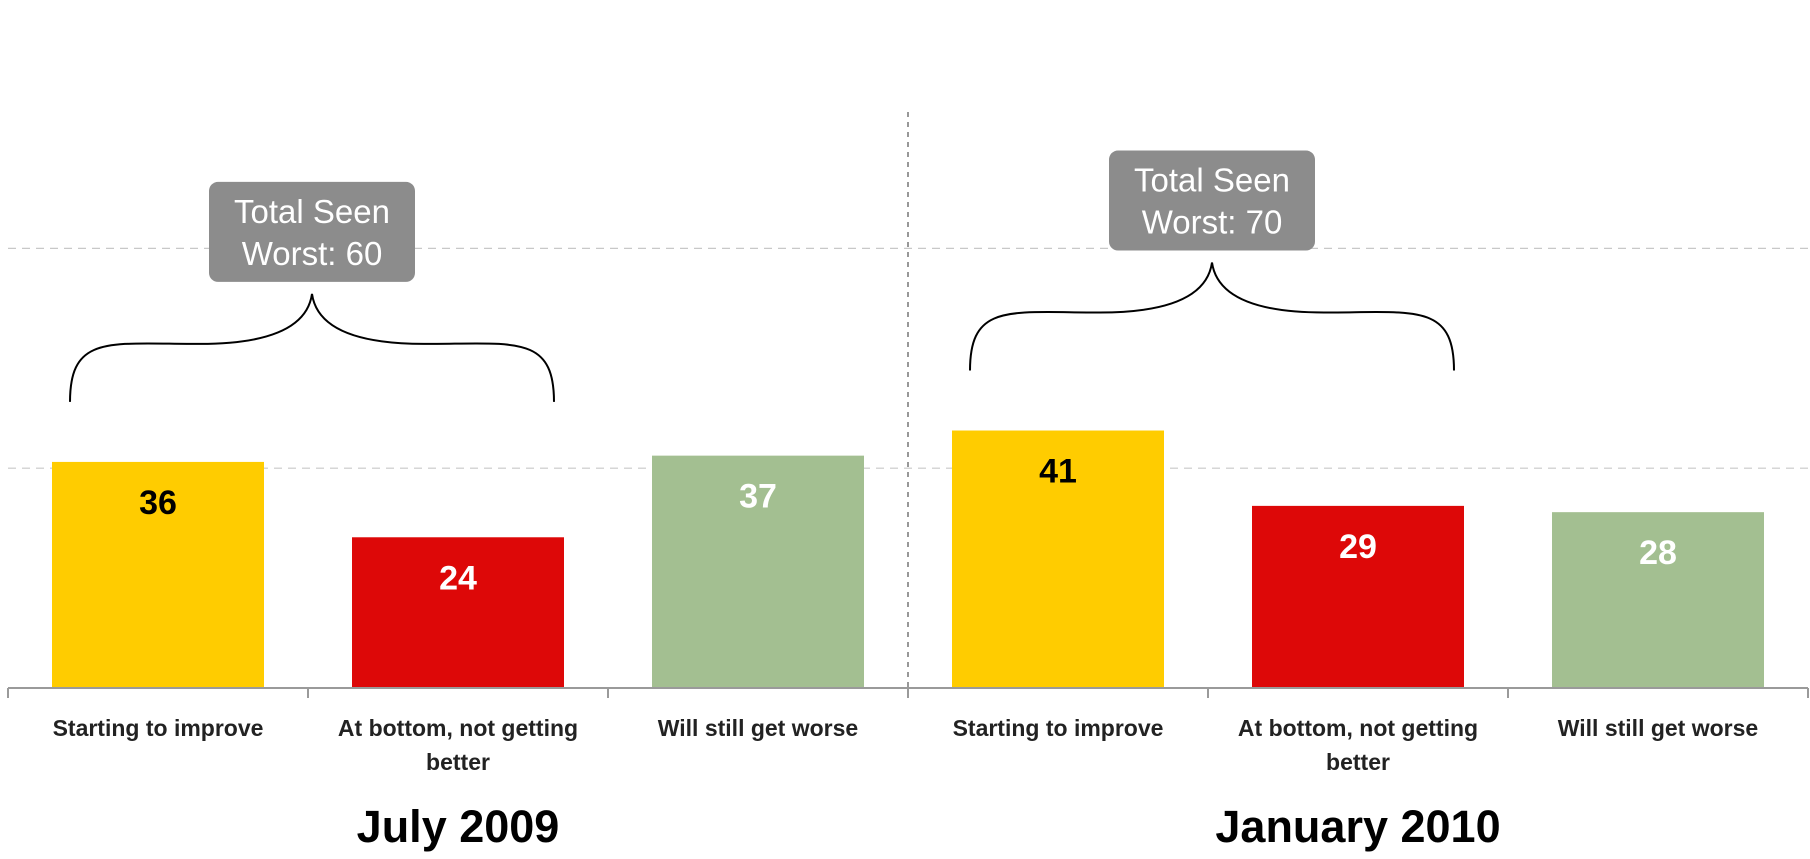  Describe the element at coordinates (762, 216) in the screenshot. I see `callouts: Total Seen Worst: 60 Total Seen Worst: 70` at that location.